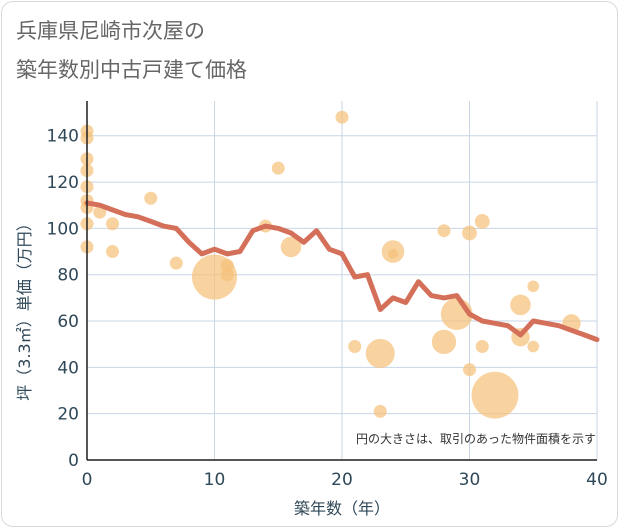 This screenshot has height=530, width=621. What do you see at coordinates (215, 480) in the screenshot?
I see `x-tick-label: 10` at bounding box center [215, 480].